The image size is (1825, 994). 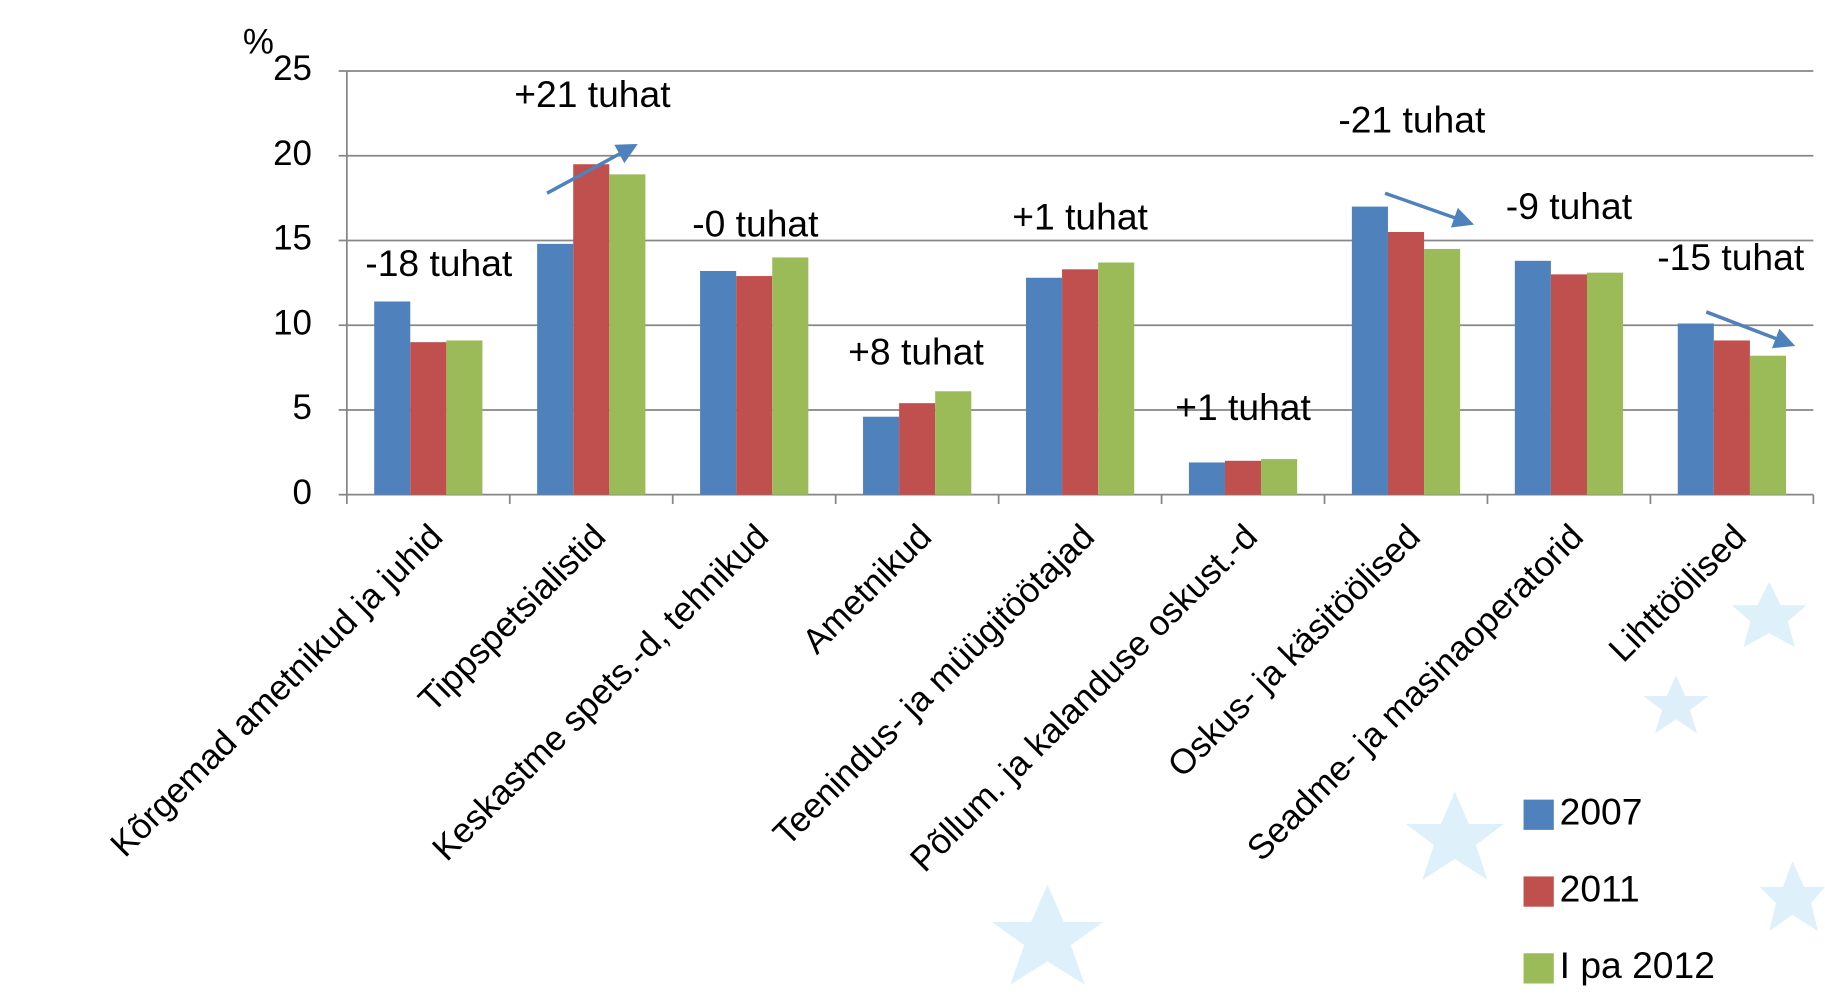 I want to click on y-tick-label: 10, so click(x=292, y=322).